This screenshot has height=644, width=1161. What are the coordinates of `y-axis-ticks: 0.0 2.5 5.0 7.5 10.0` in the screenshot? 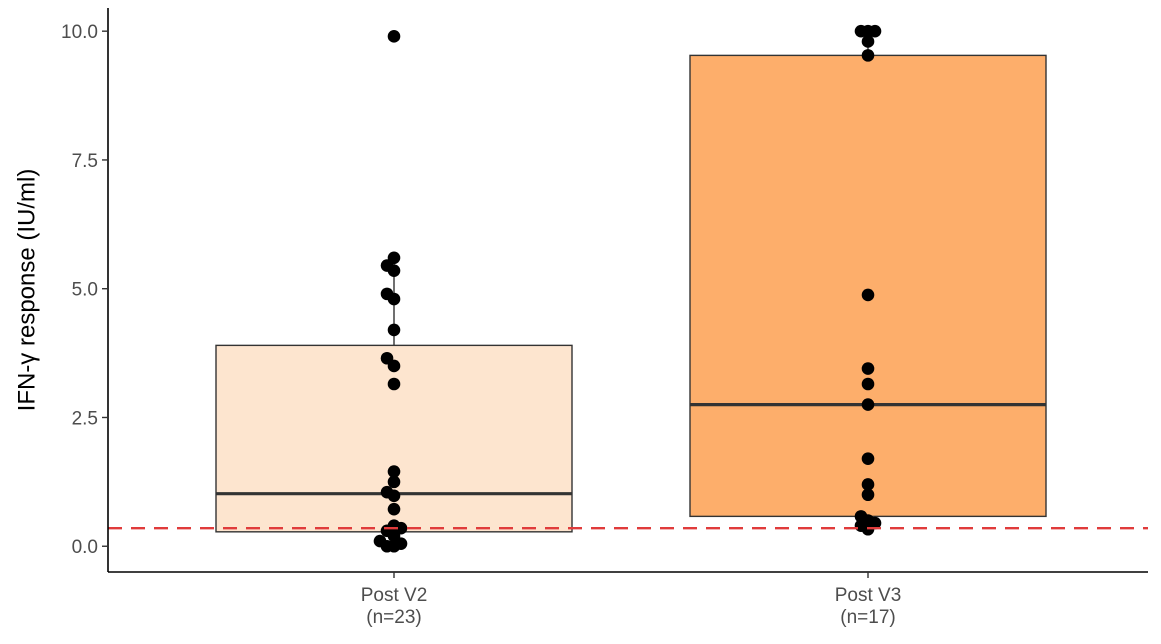 It's located at (84, 290).